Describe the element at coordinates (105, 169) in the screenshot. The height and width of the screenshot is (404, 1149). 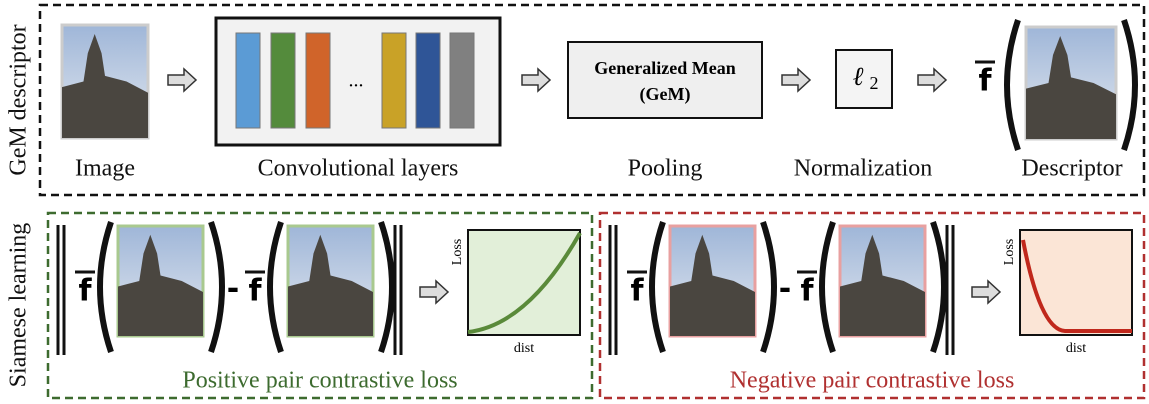
I see `caption: Image` at that location.